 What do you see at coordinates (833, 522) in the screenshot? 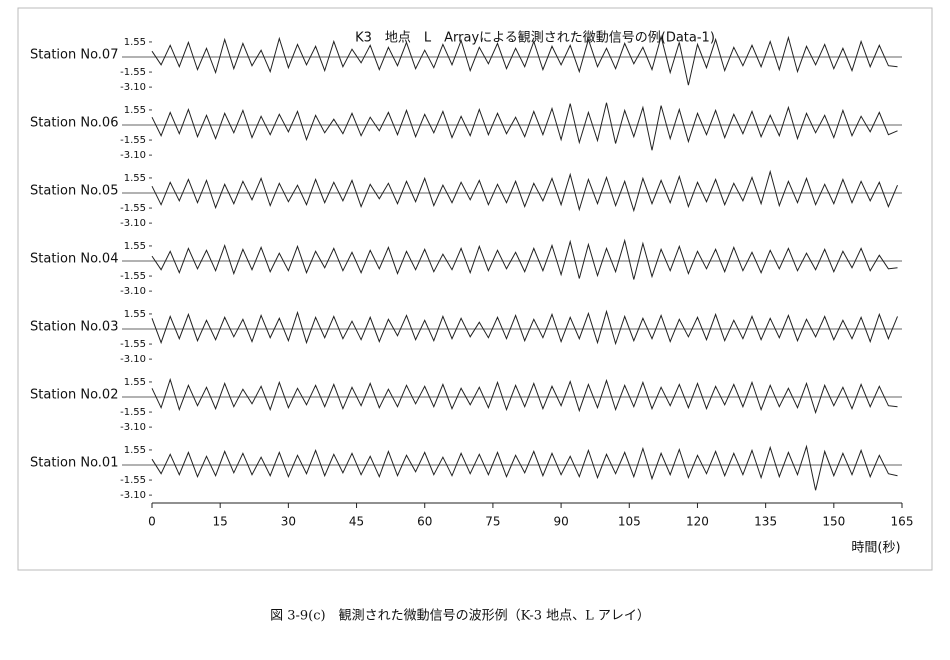
I see `x-tick-label: 150` at bounding box center [833, 522].